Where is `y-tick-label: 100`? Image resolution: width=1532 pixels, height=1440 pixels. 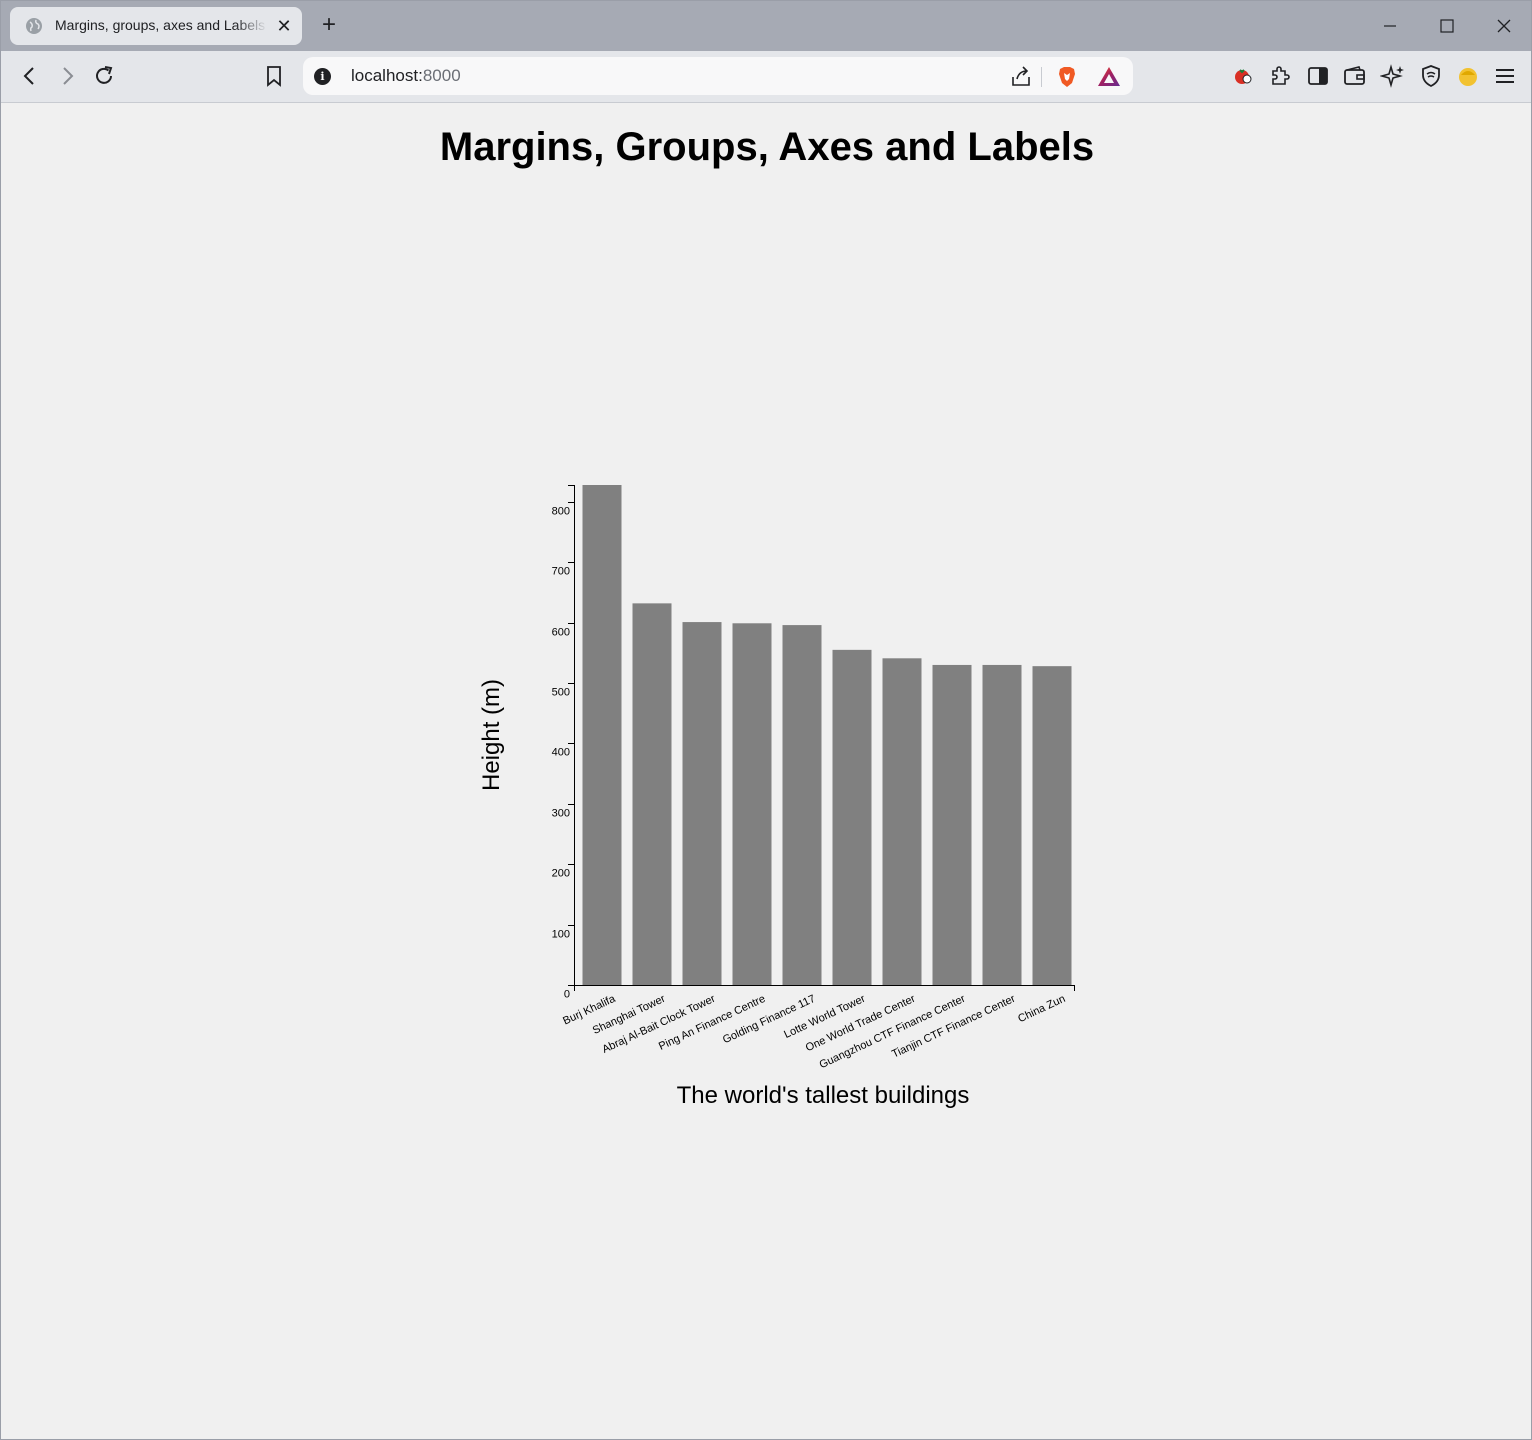
y-tick-label: 100 is located at coordinates (561, 935).